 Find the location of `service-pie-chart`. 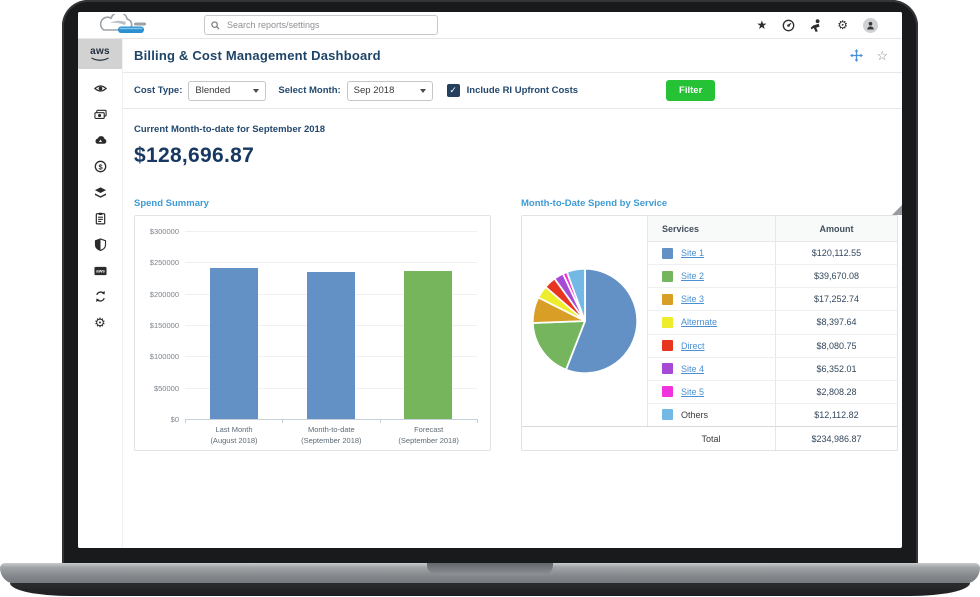

service-pie-chart is located at coordinates (584, 321).